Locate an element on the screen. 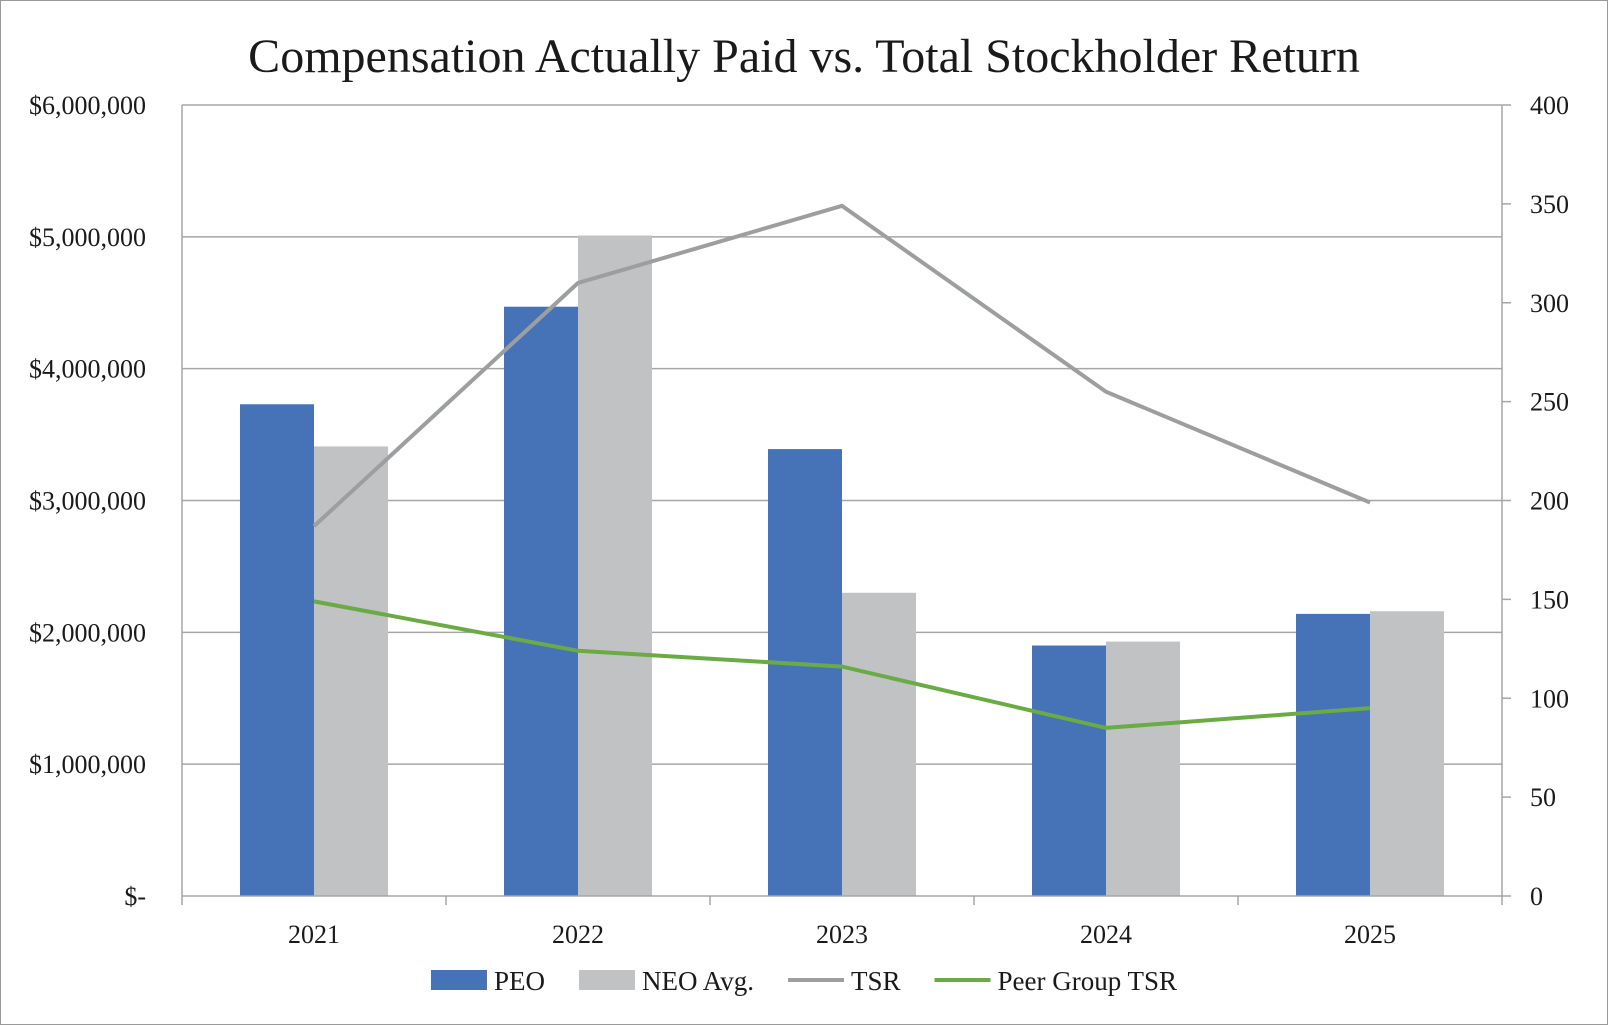  y-left-tick-label: $4,000,000 is located at coordinates (87, 369).